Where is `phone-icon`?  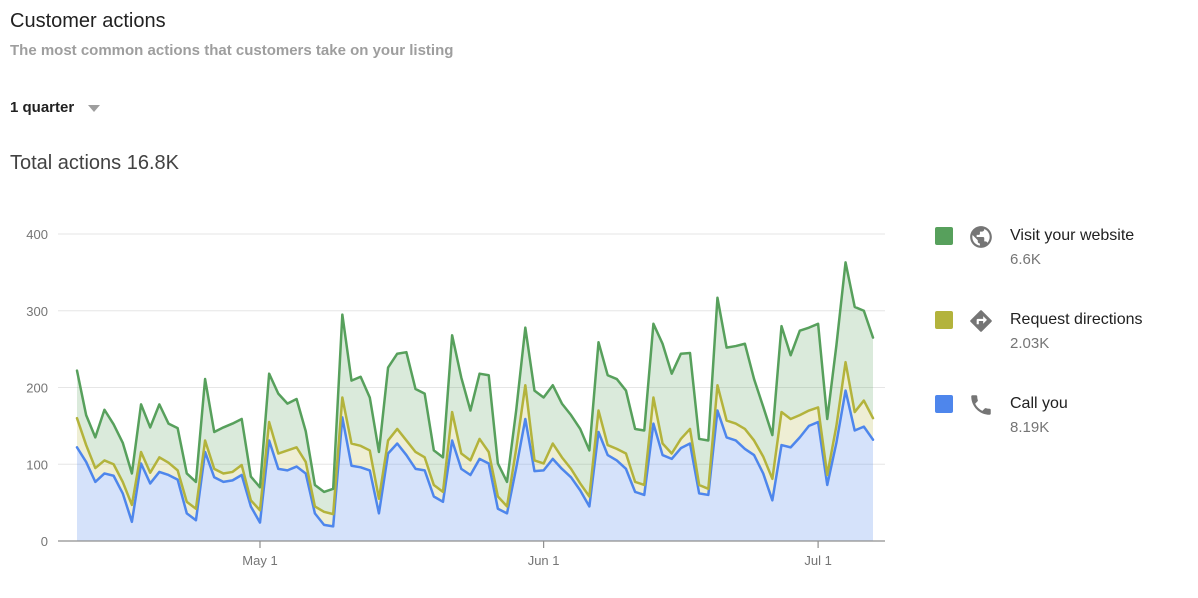 phone-icon is located at coordinates (981, 405).